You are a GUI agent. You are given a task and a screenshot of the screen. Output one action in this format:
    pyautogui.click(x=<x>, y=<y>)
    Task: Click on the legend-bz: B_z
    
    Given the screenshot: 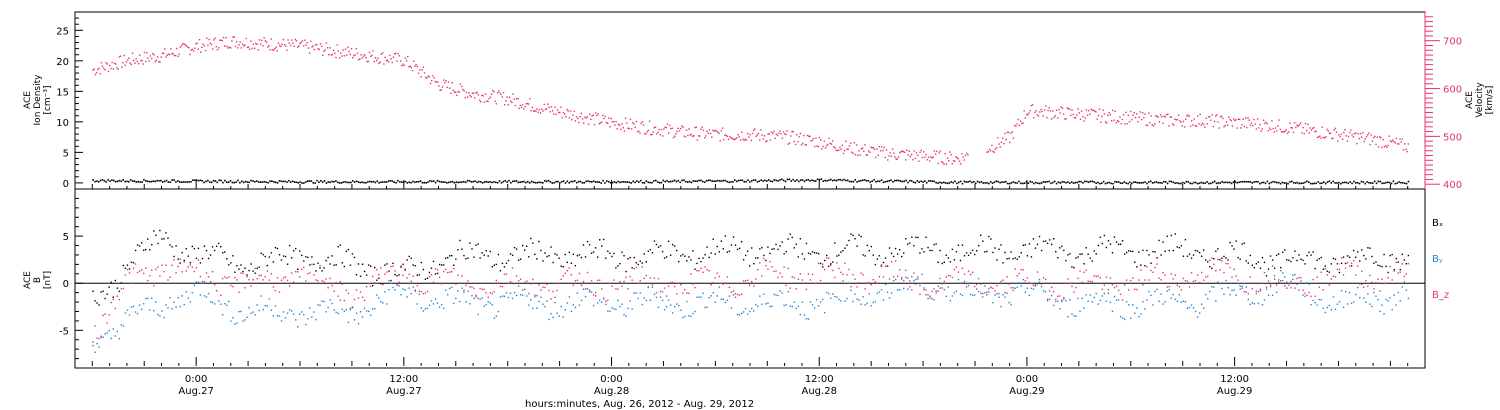 What is the action you would take?
    pyautogui.click(x=1440, y=295)
    